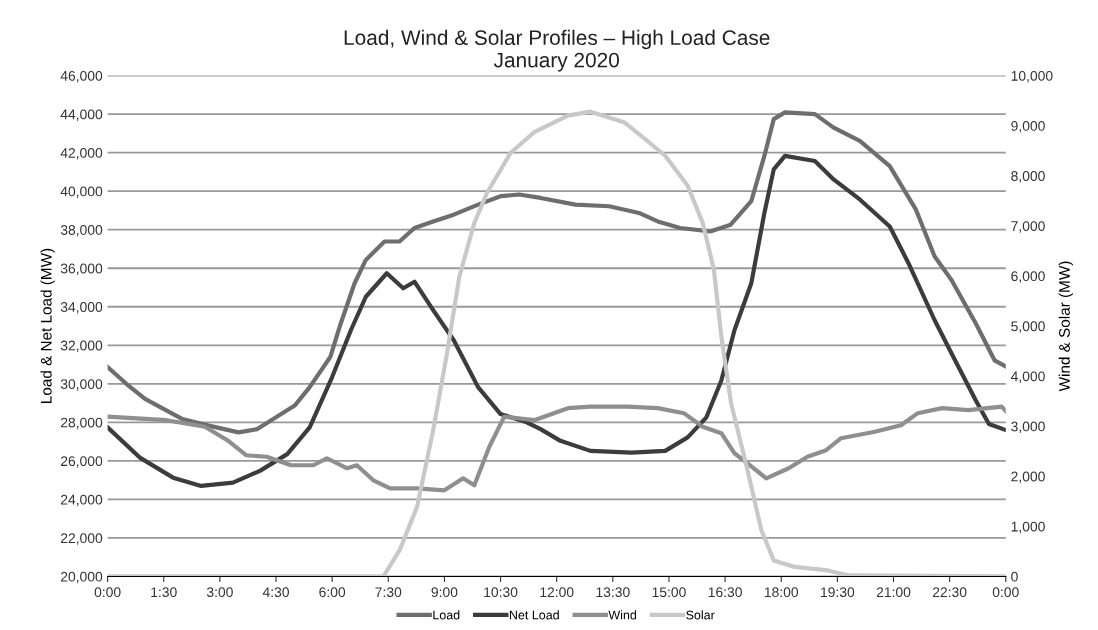  What do you see at coordinates (81, 462) in the screenshot?
I see `y-tick-label: 26,000` at bounding box center [81, 462].